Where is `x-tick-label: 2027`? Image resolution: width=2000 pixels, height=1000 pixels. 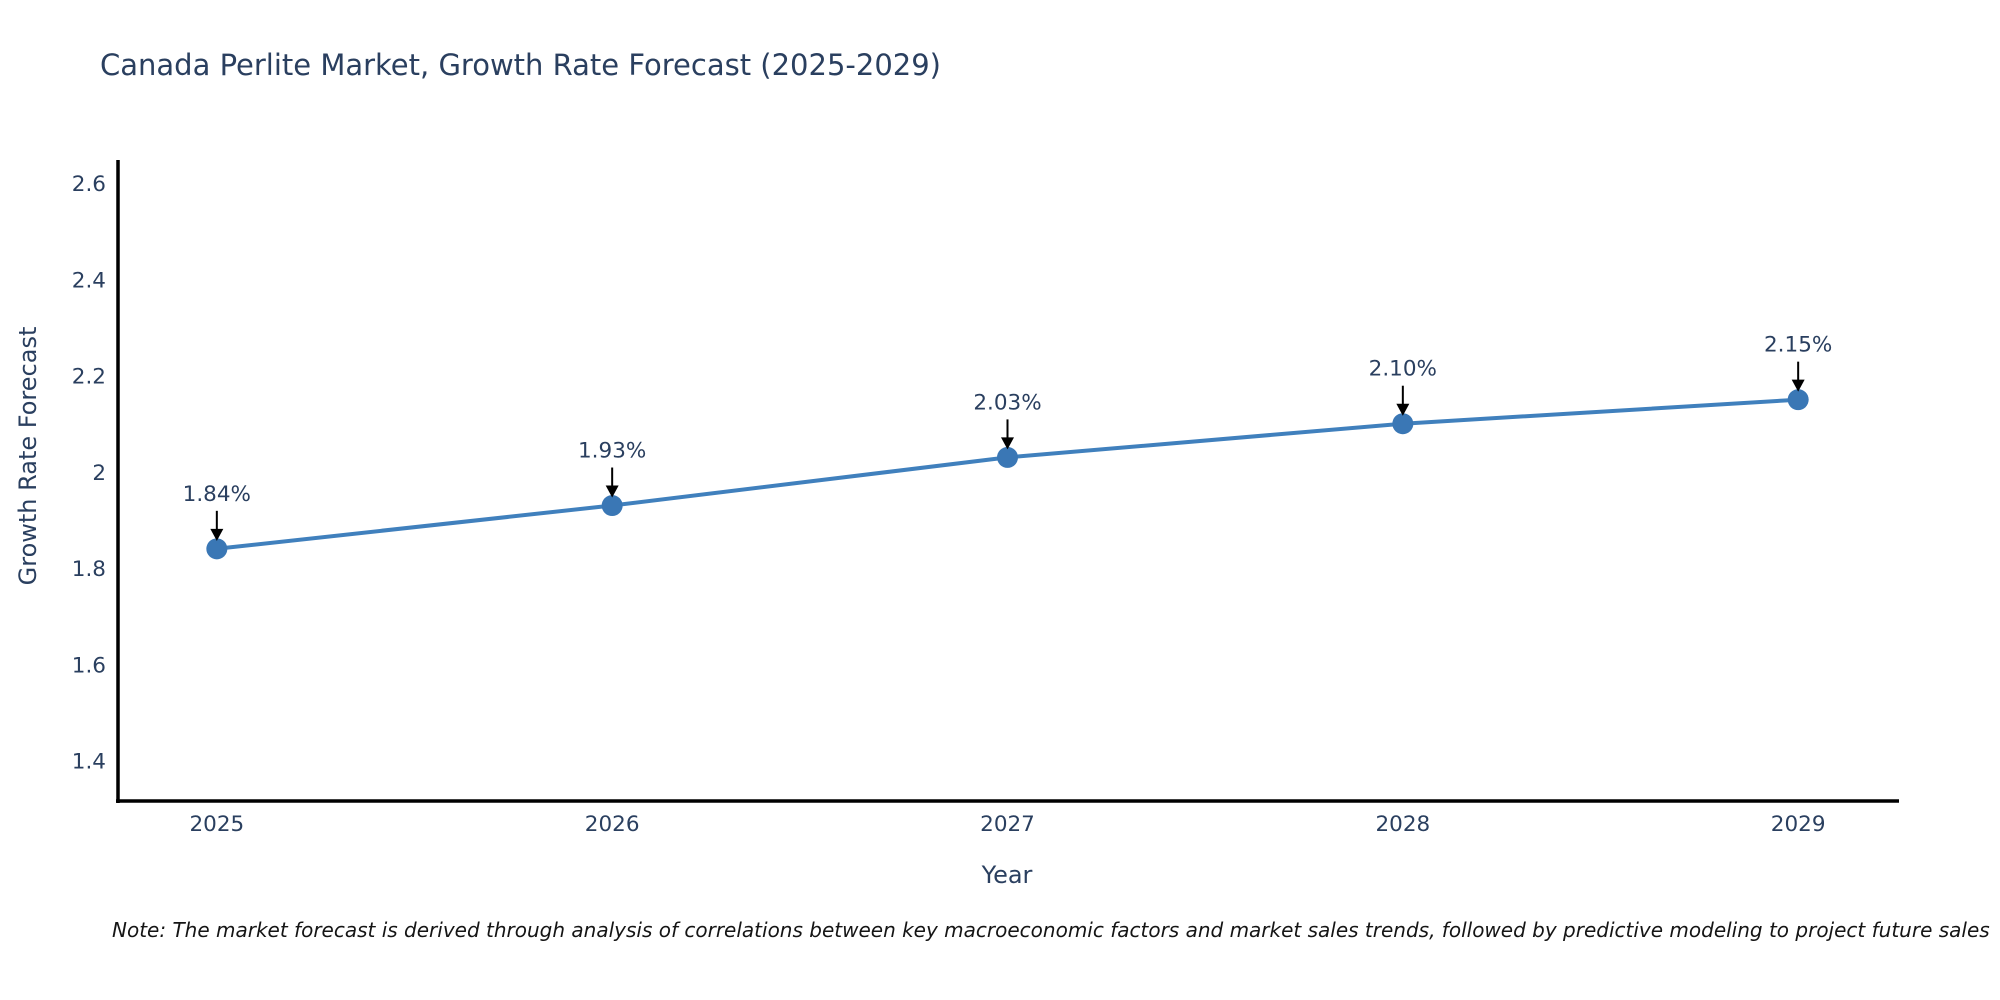 x-tick-label: 2027 is located at coordinates (1007, 824).